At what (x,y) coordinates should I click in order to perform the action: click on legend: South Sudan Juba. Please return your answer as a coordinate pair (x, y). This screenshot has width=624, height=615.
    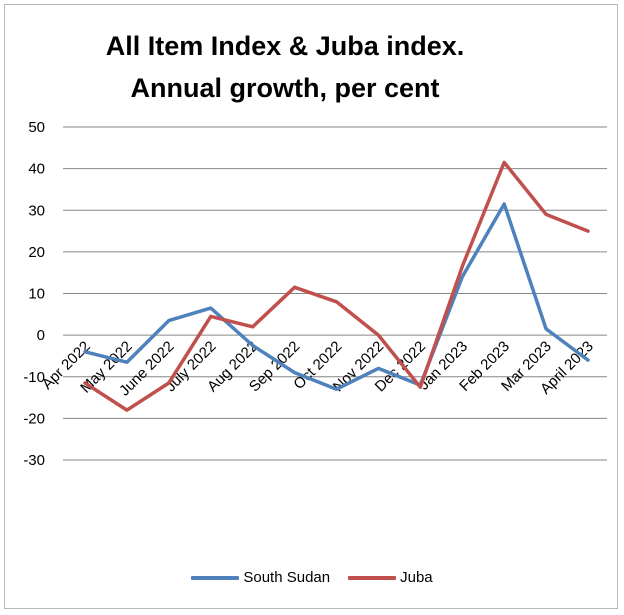
    Looking at the image, I should click on (312, 577).